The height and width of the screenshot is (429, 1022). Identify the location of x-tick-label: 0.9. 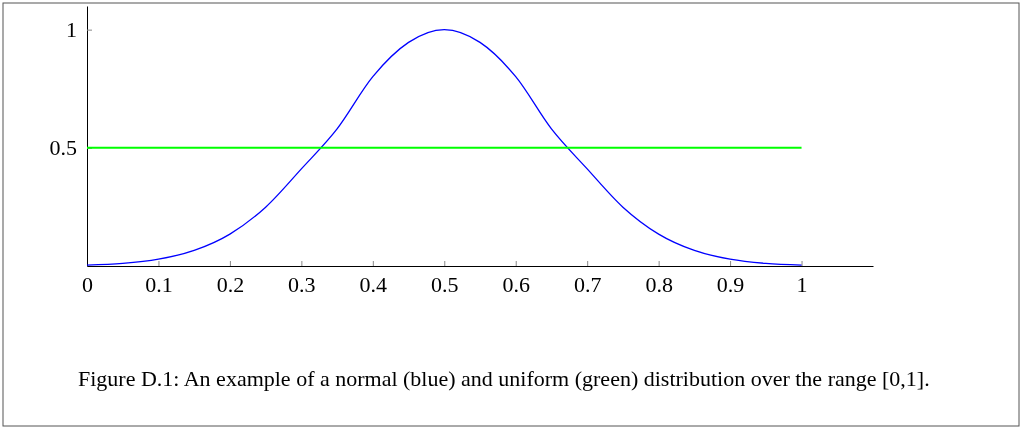
(730, 284).